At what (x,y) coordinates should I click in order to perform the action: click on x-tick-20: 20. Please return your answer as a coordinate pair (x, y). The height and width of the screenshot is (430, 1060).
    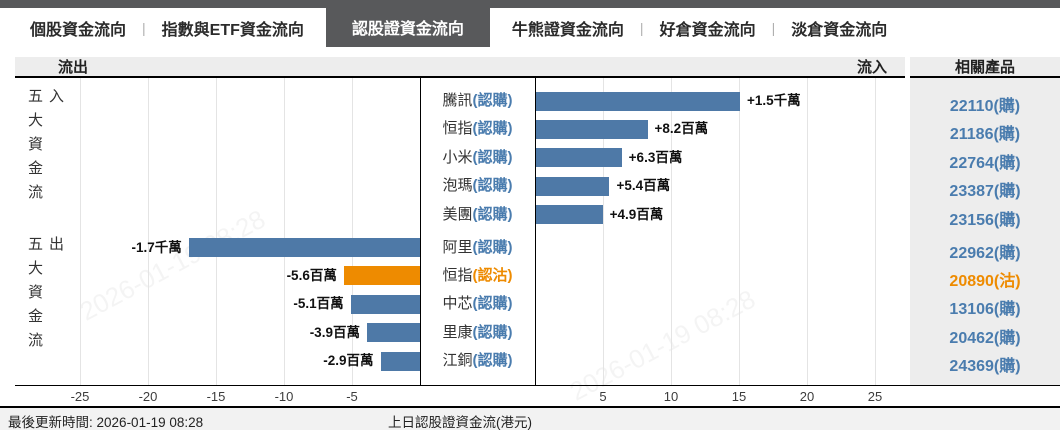
    Looking at the image, I should click on (807, 396).